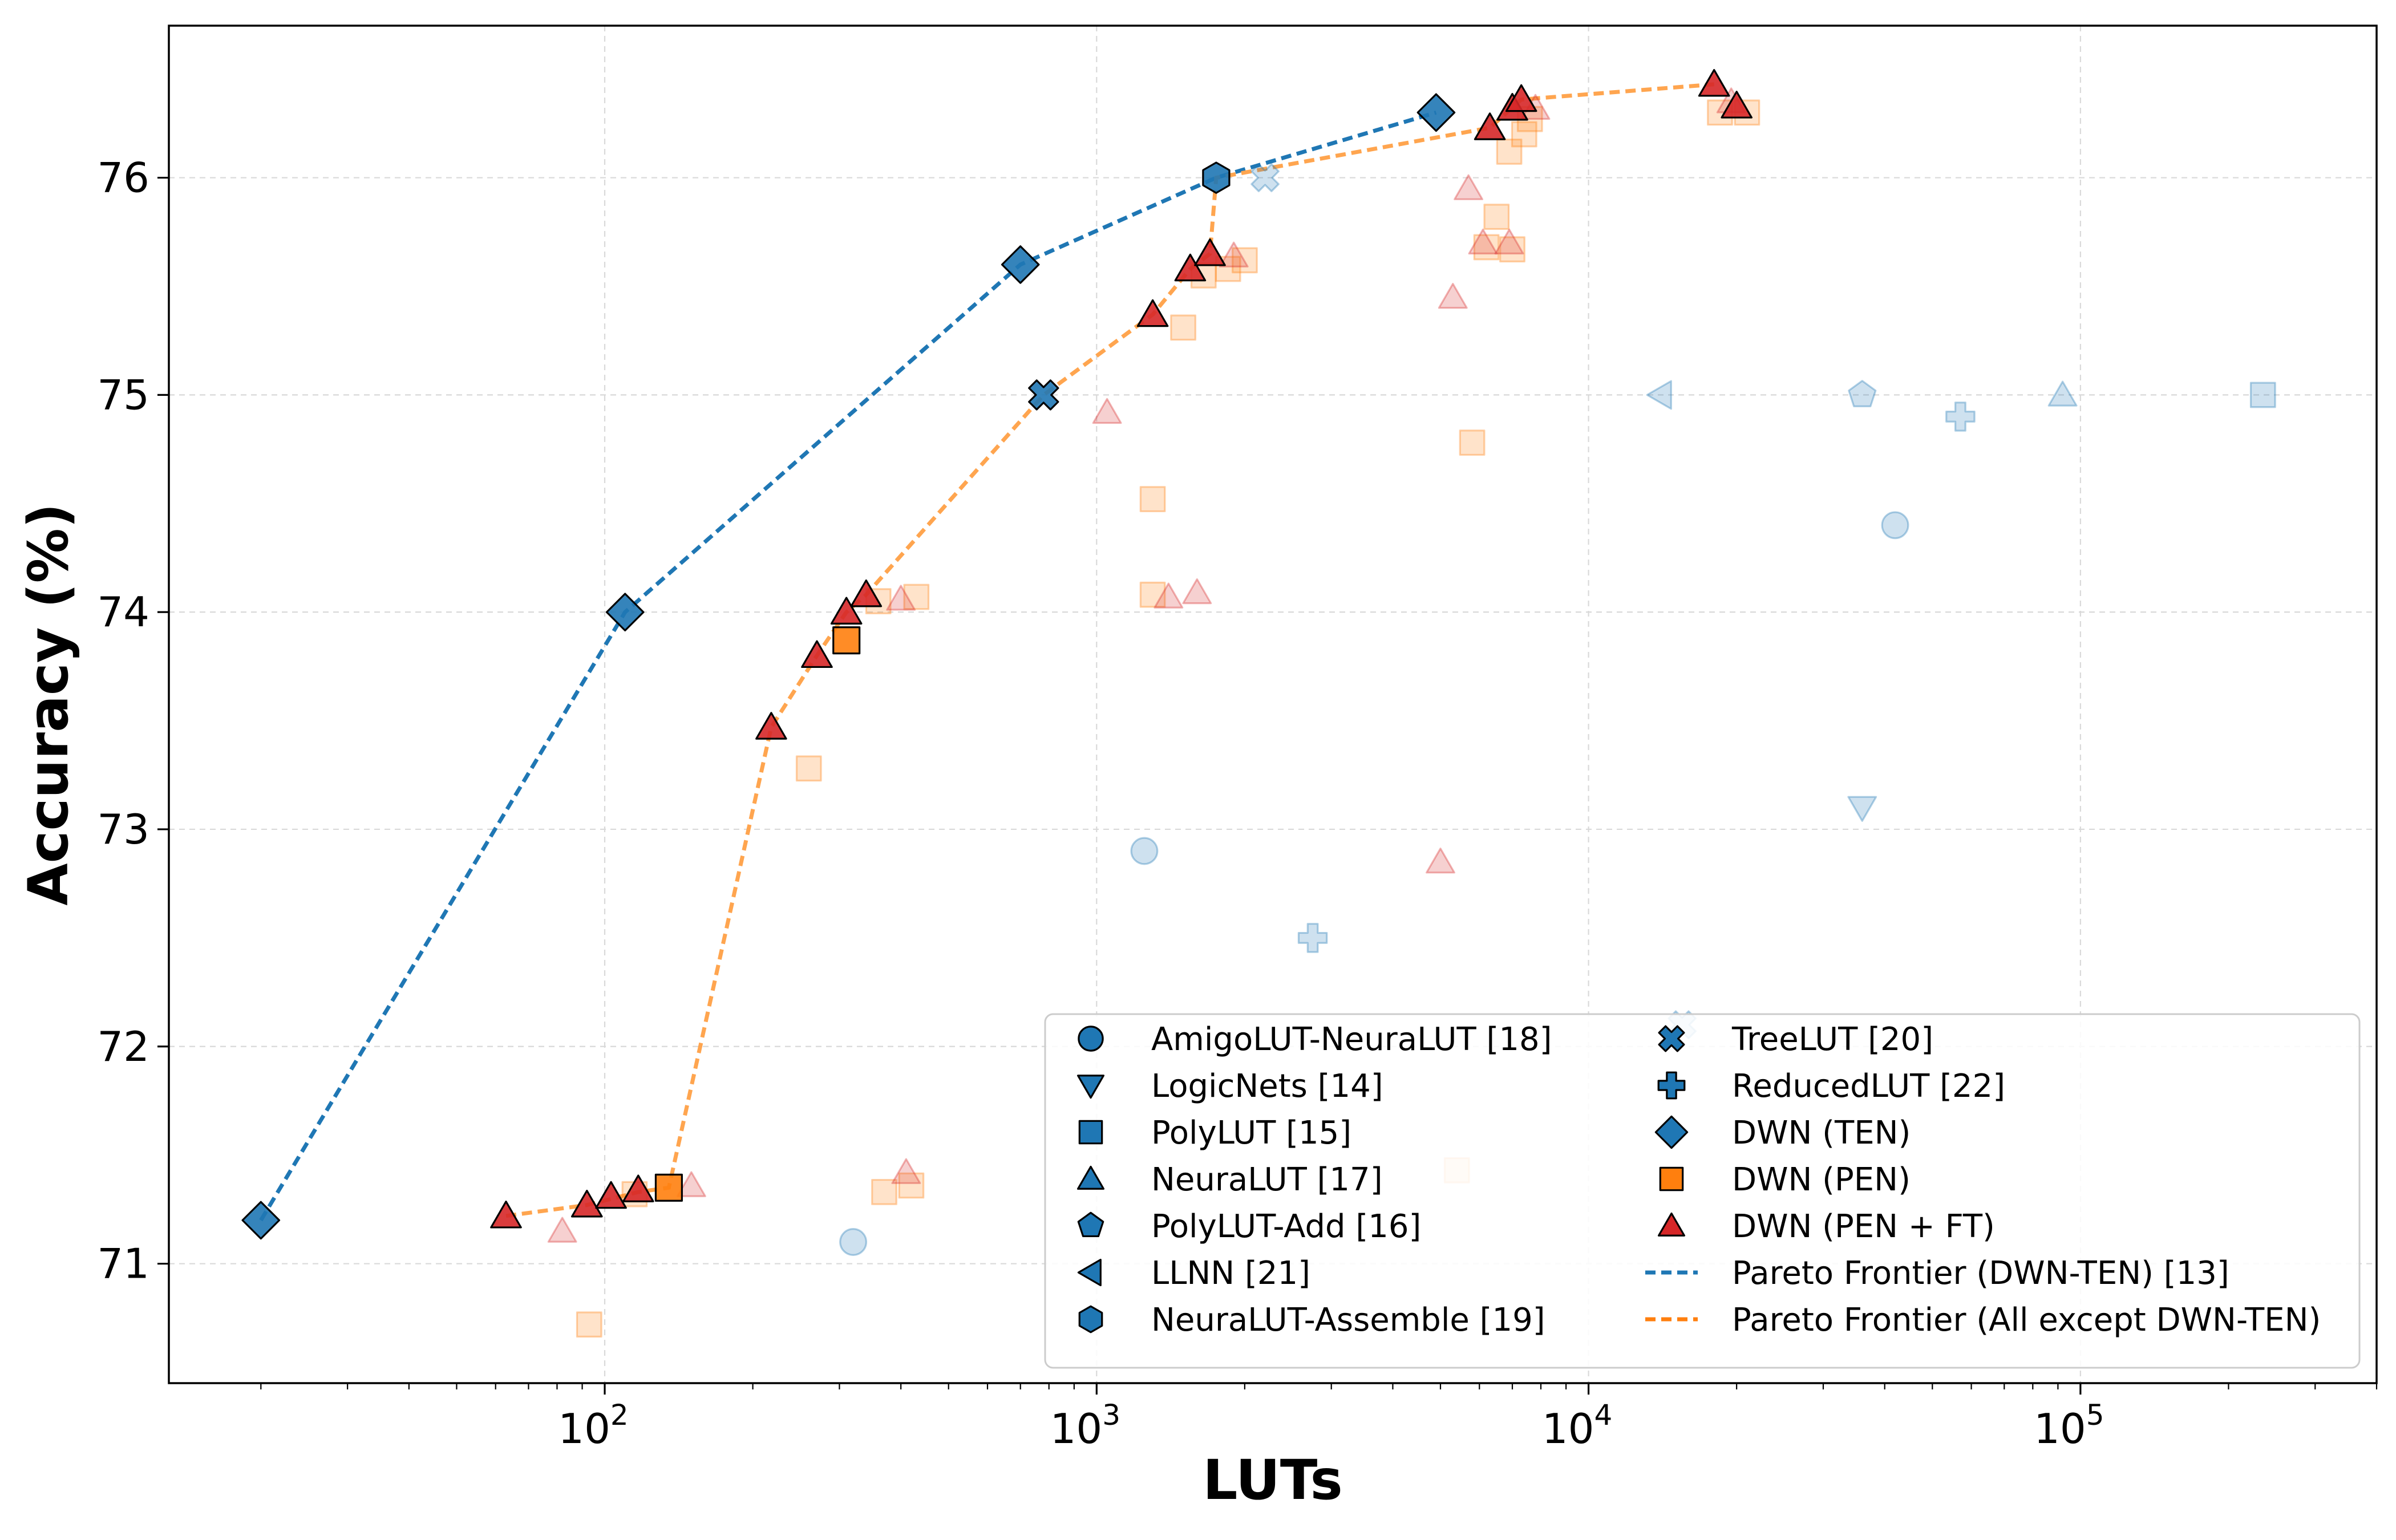 The height and width of the screenshot is (1540, 2396). Describe the element at coordinates (1251, 1133) in the screenshot. I see `legend-label: PolyLUT [15]` at that location.